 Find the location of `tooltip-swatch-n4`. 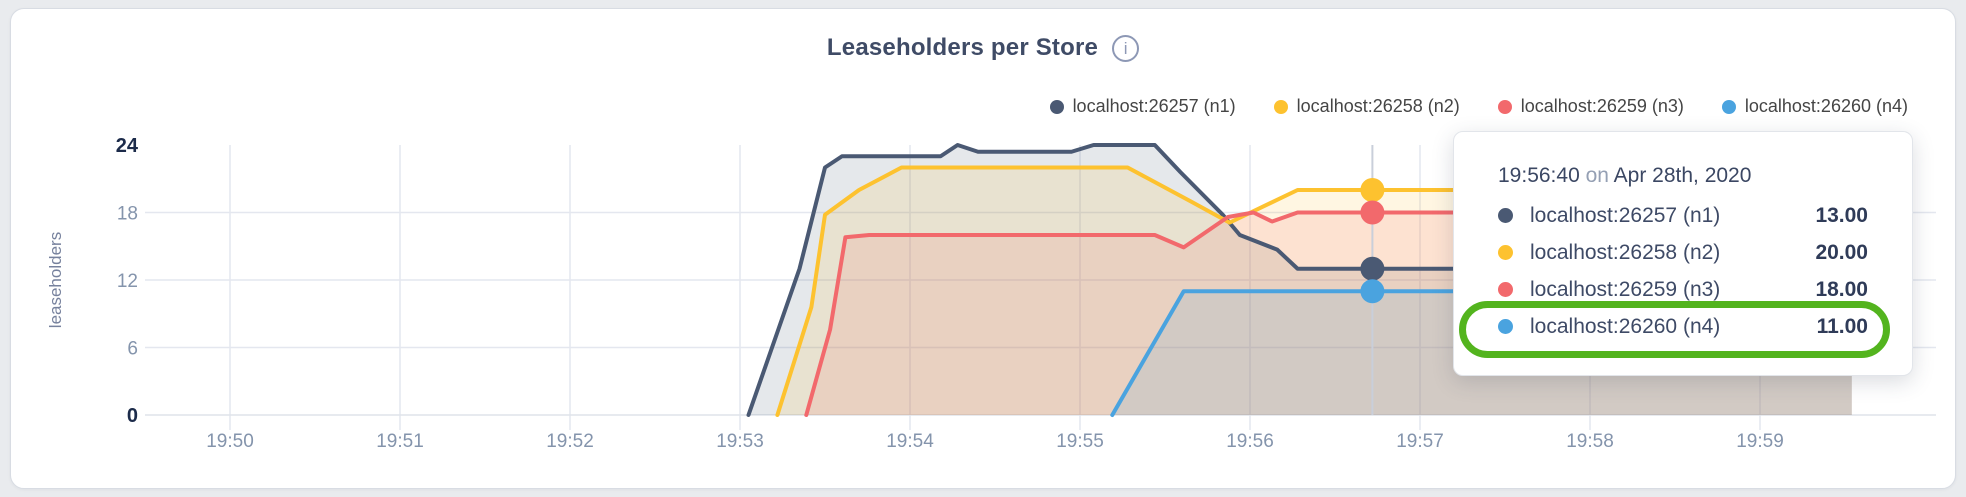

tooltip-swatch-n4 is located at coordinates (1505, 326).